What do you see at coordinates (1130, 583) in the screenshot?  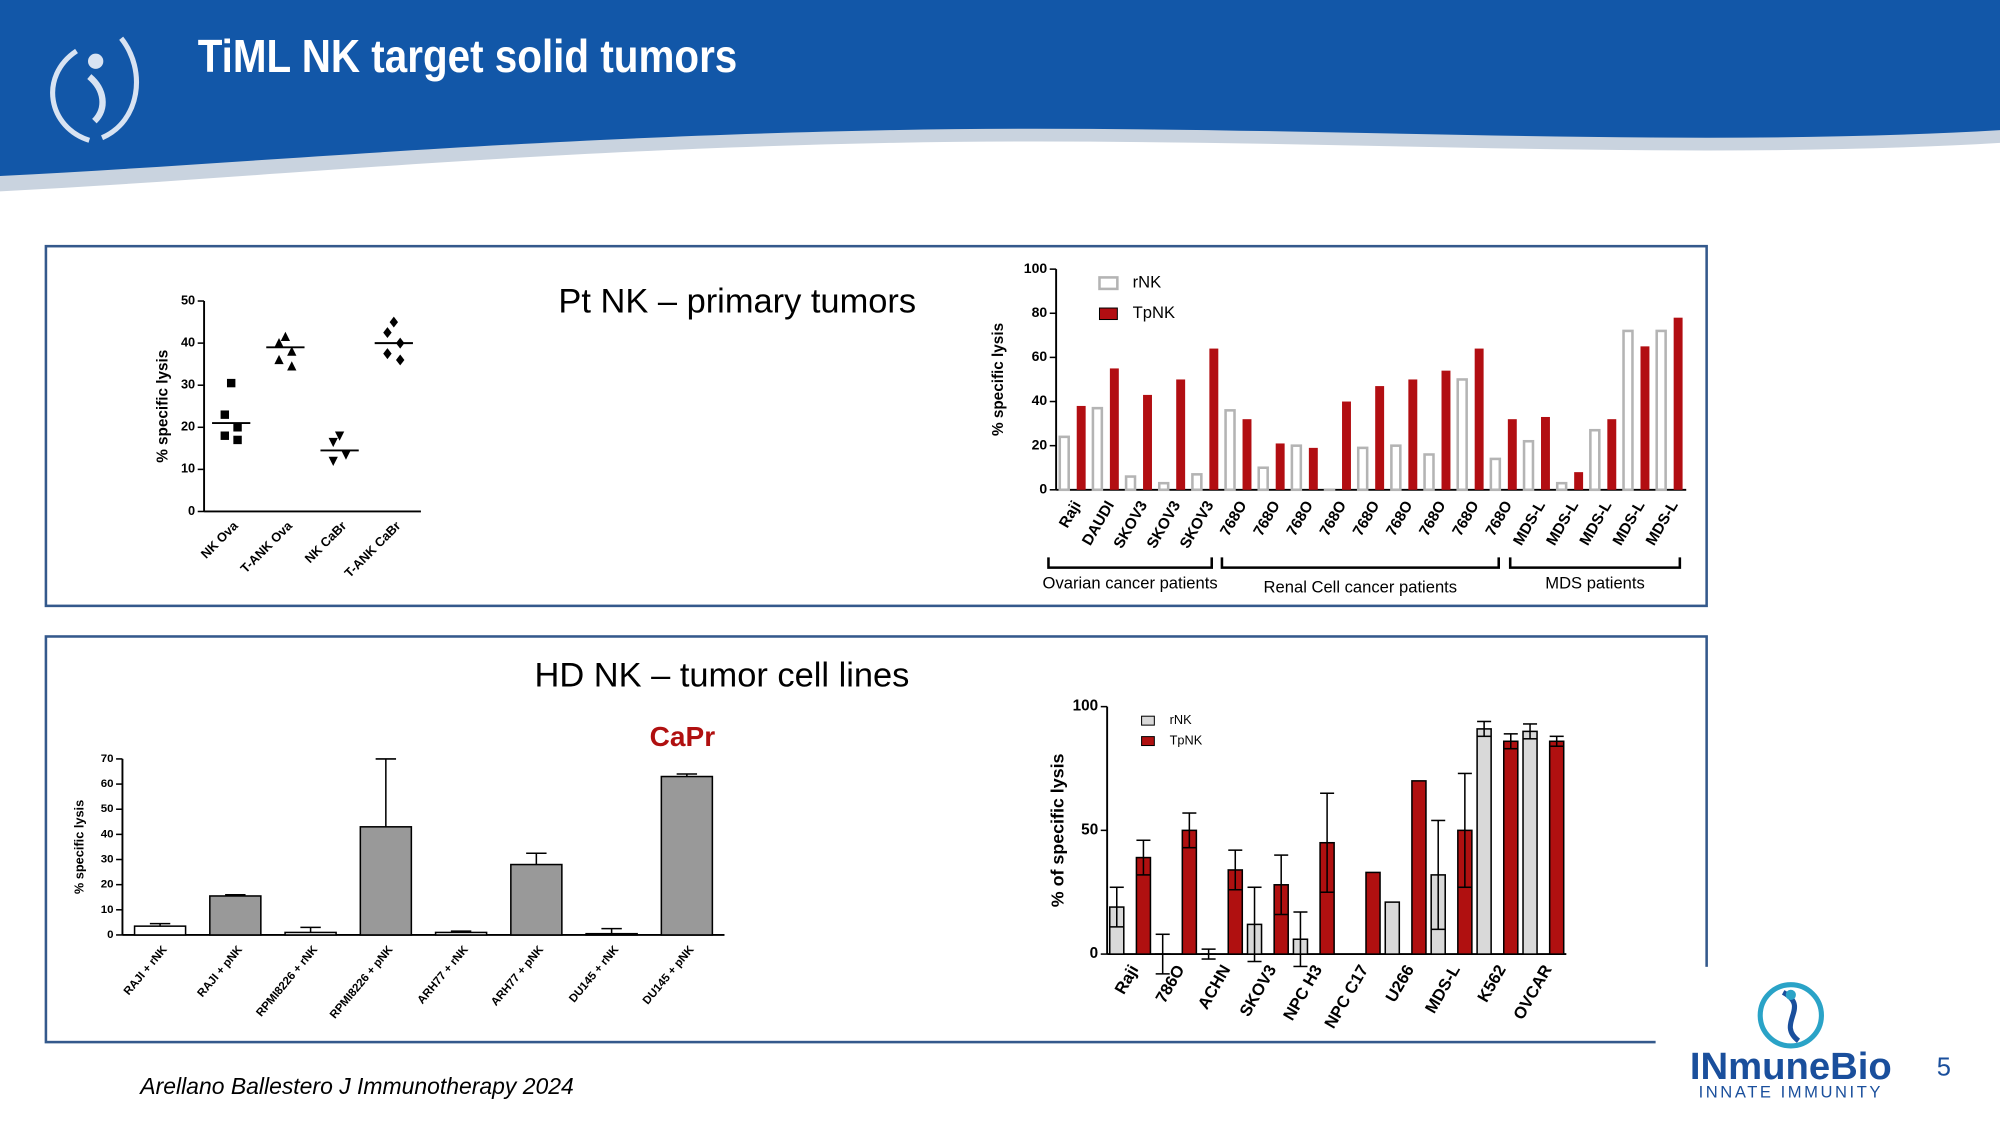 I see `bracket-label: Ovarian cancer patients` at bounding box center [1130, 583].